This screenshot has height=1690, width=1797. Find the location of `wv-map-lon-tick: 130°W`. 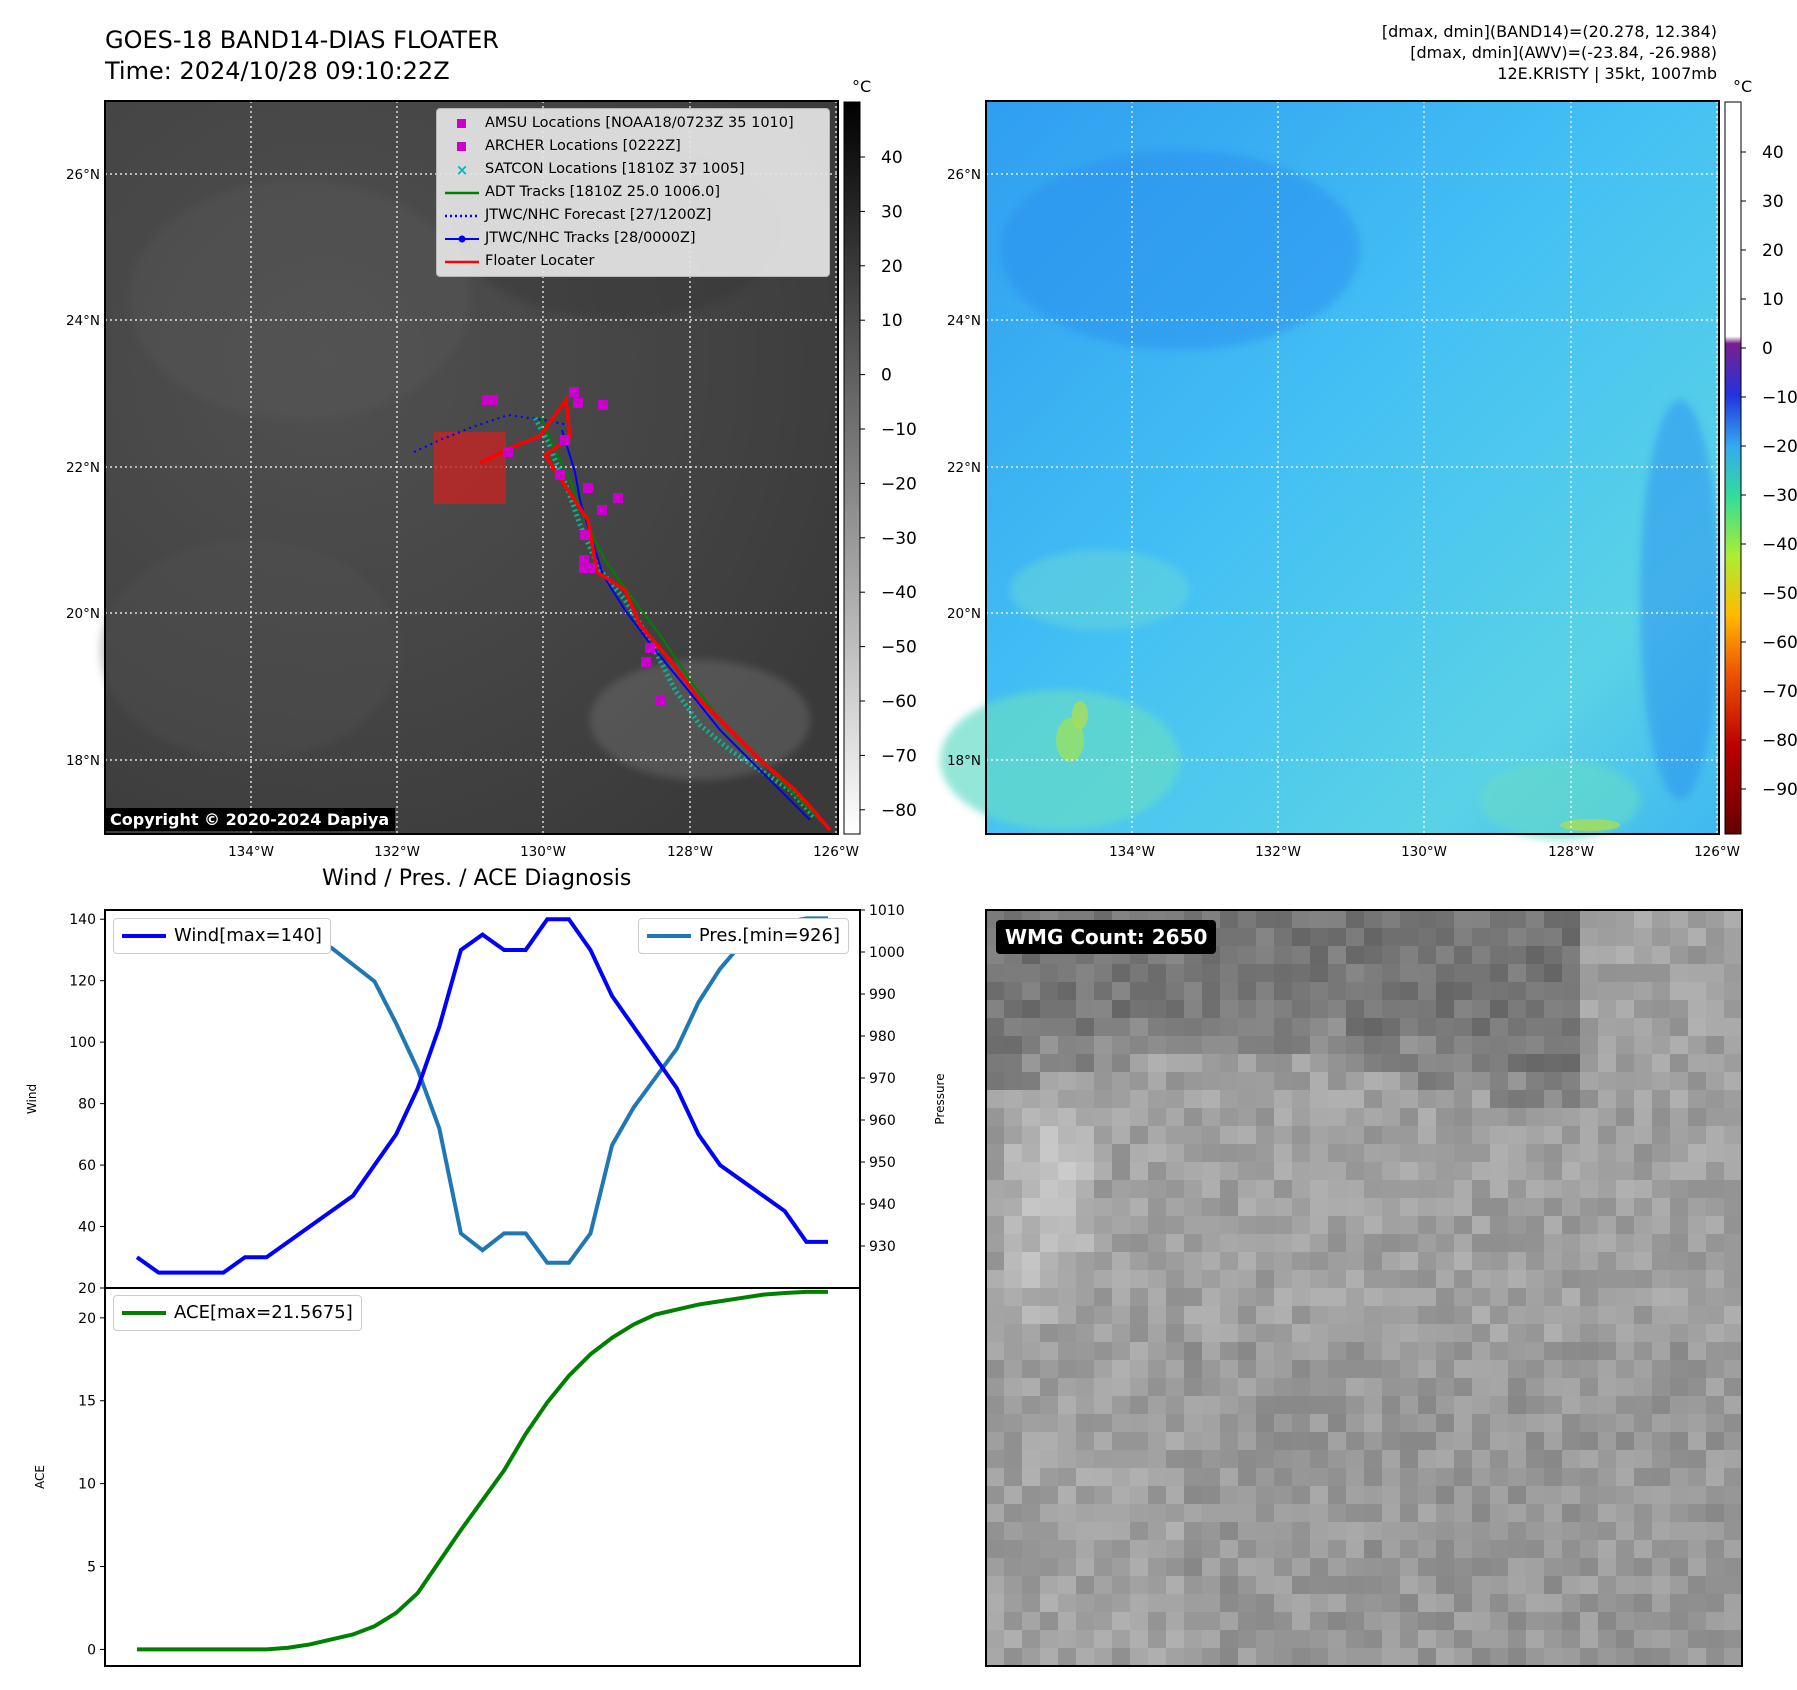

wv-map-lon-tick: 130°W is located at coordinates (1424, 852).